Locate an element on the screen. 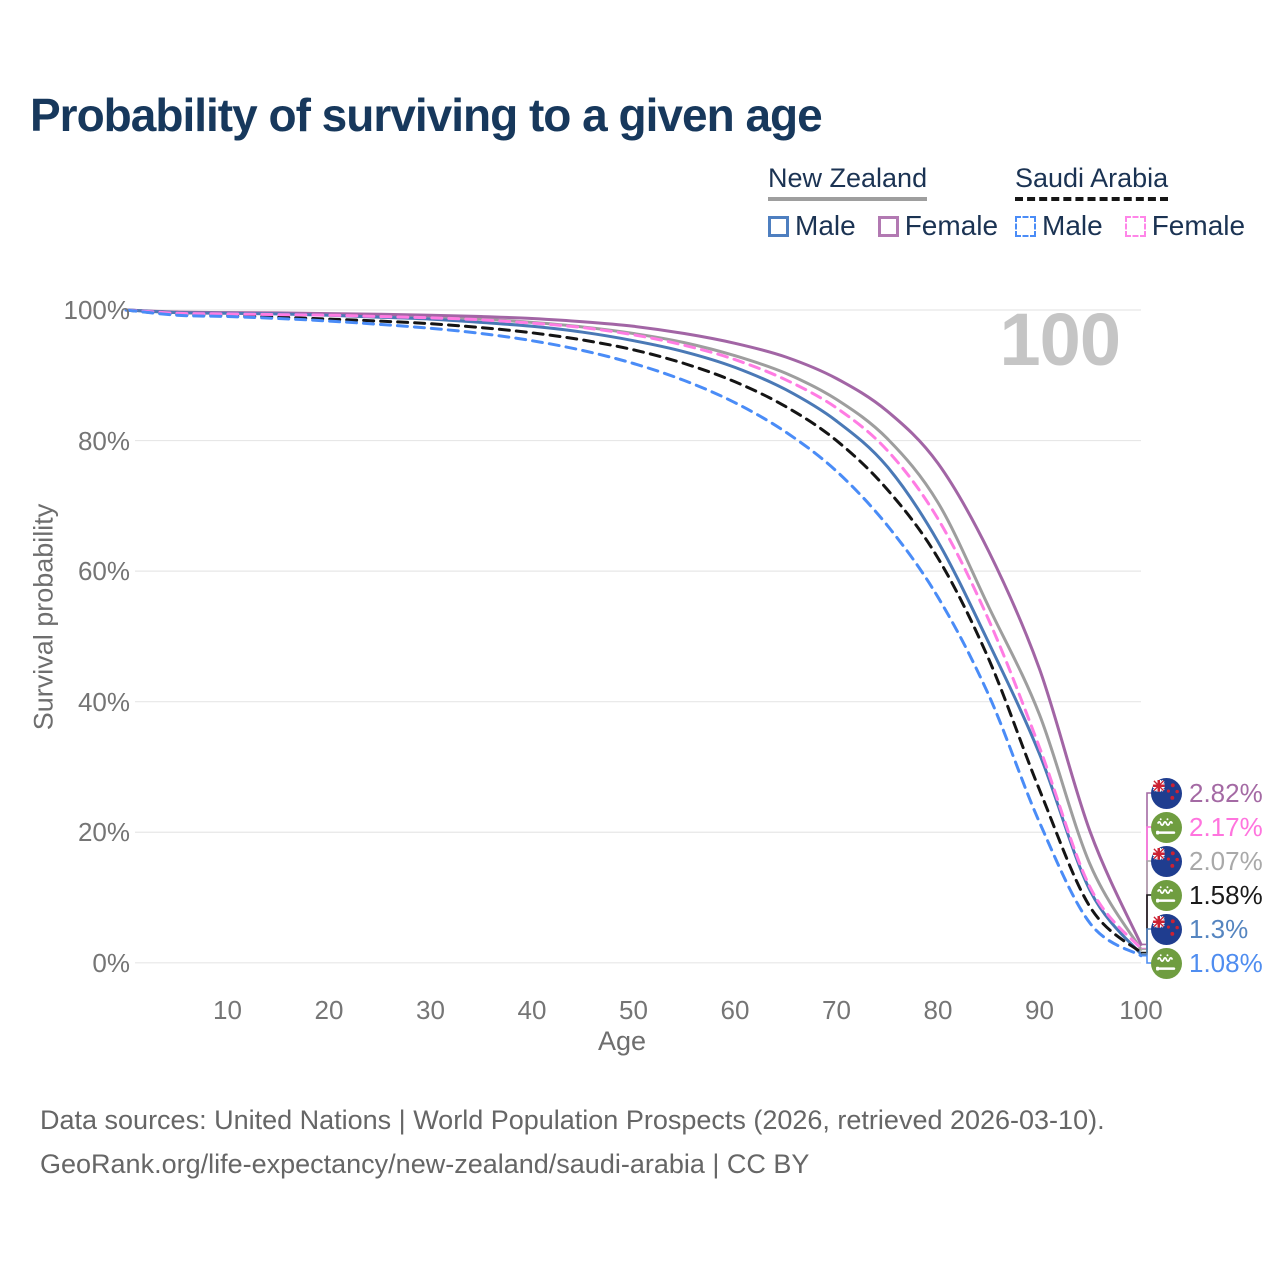 The image size is (1280, 1280). y-tick-0: 0% is located at coordinates (111, 962).